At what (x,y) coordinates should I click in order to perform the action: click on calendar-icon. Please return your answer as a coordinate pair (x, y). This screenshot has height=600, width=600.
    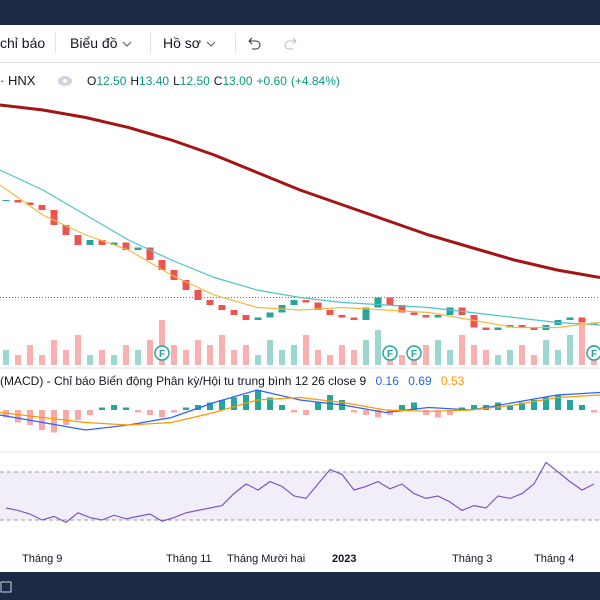
    Looking at the image, I should click on (6, 587).